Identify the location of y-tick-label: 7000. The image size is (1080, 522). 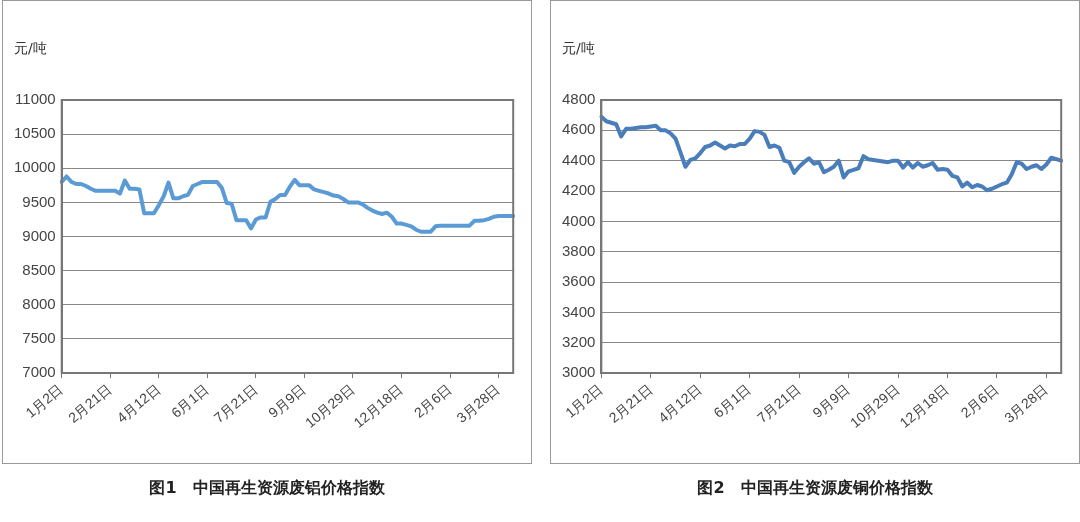
(39, 372).